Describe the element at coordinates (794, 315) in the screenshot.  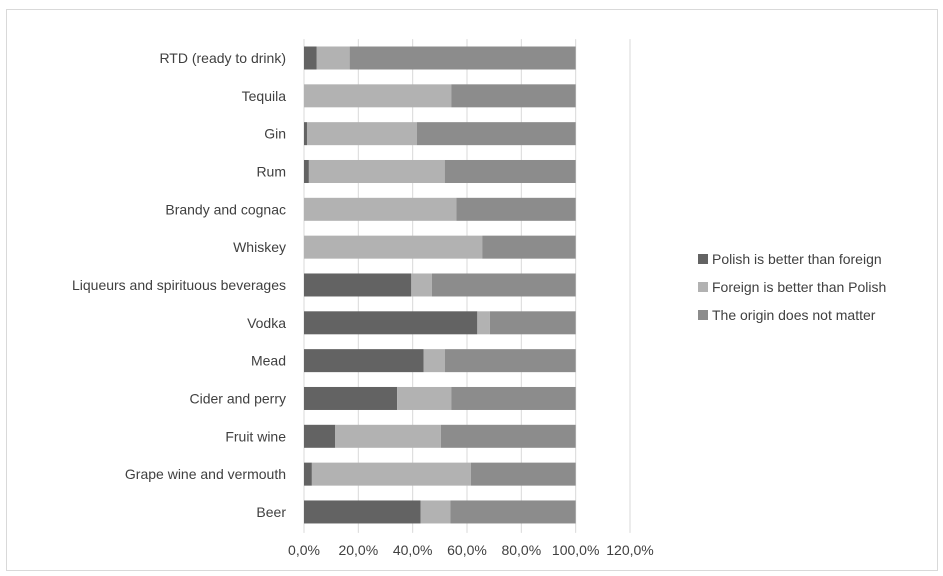
I see `legend-label-the-origin-does-not-matter: The origin does not matter` at that location.